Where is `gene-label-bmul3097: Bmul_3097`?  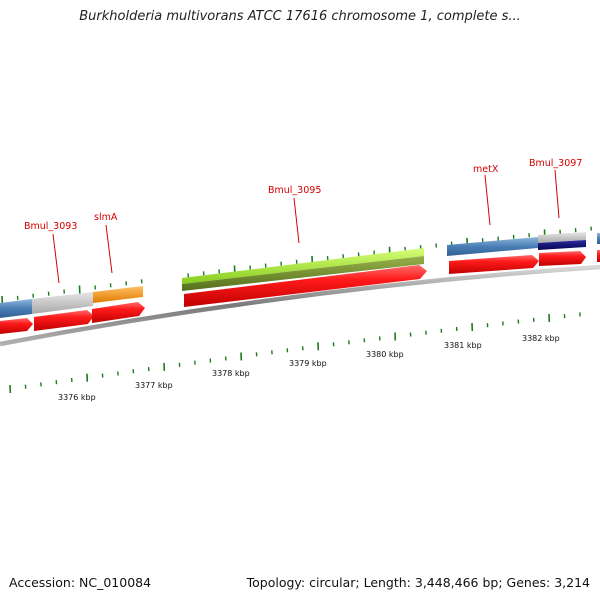 gene-label-bmul3097: Bmul_3097 is located at coordinates (555, 163).